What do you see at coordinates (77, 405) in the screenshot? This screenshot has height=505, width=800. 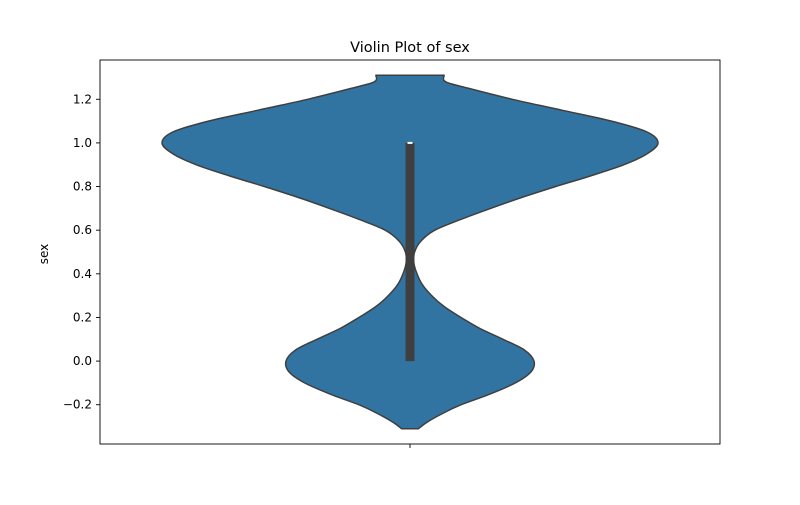 I see `y-tick-label: −0.2` at bounding box center [77, 405].